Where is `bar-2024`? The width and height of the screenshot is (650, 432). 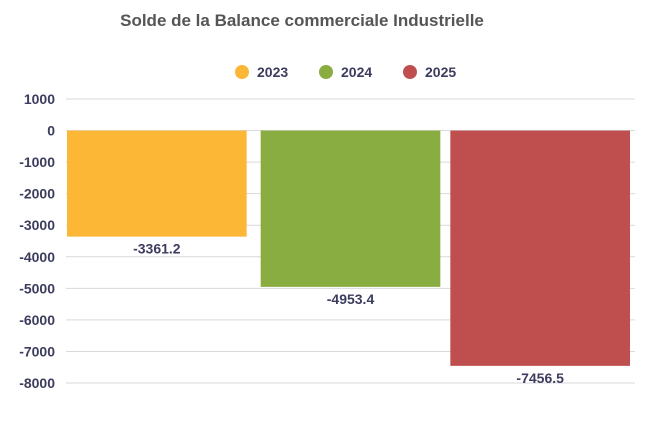
bar-2024 is located at coordinates (350, 208).